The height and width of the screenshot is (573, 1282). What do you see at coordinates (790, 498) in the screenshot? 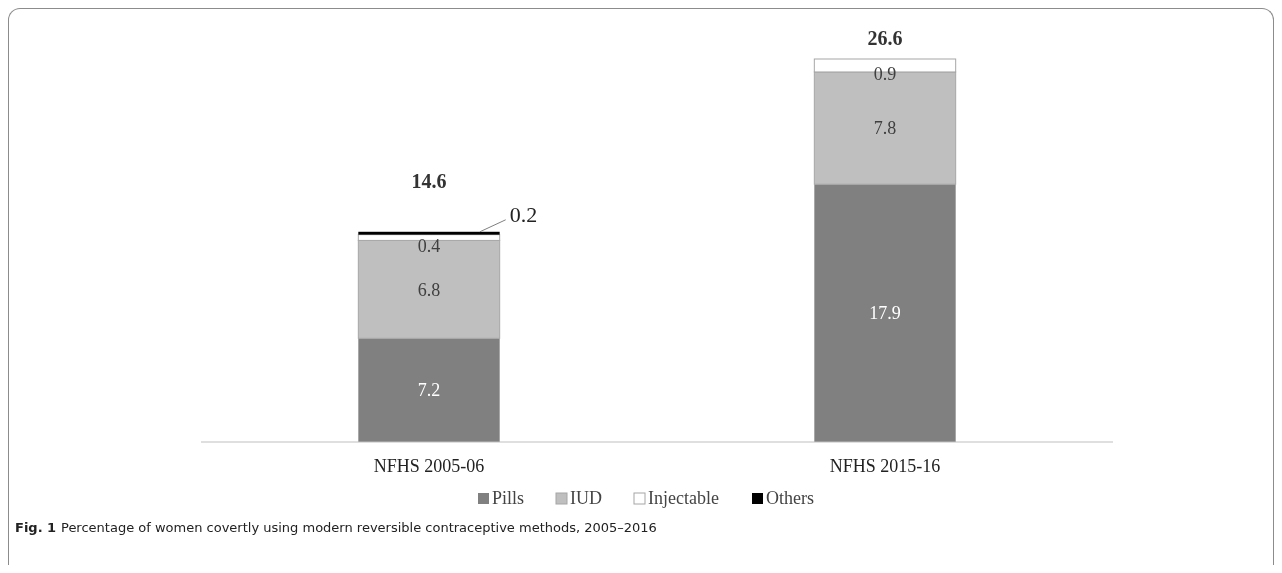
I see `legend-label: Others` at bounding box center [790, 498].